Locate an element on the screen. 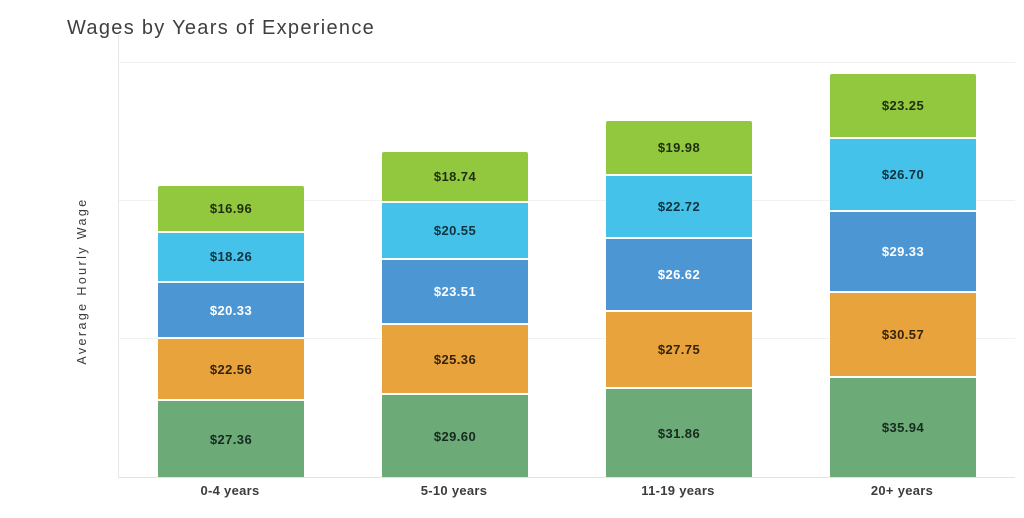 This screenshot has height=518, width=1024. bar-stack: $19.98 $22.72 $26.62 $27.75 $31.86 is located at coordinates (679, 298).